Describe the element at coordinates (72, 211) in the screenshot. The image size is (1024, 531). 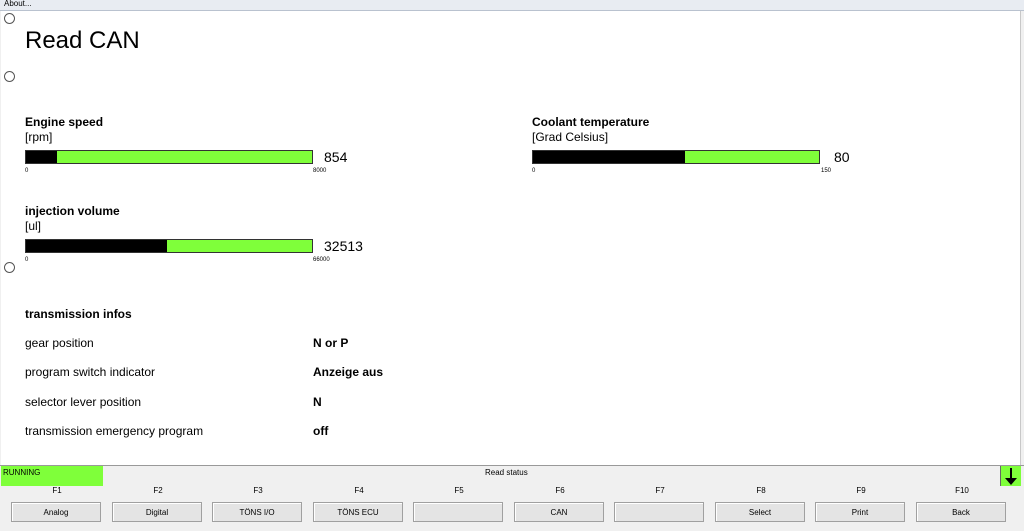
I see `injection-volume-label: injection volume` at that location.